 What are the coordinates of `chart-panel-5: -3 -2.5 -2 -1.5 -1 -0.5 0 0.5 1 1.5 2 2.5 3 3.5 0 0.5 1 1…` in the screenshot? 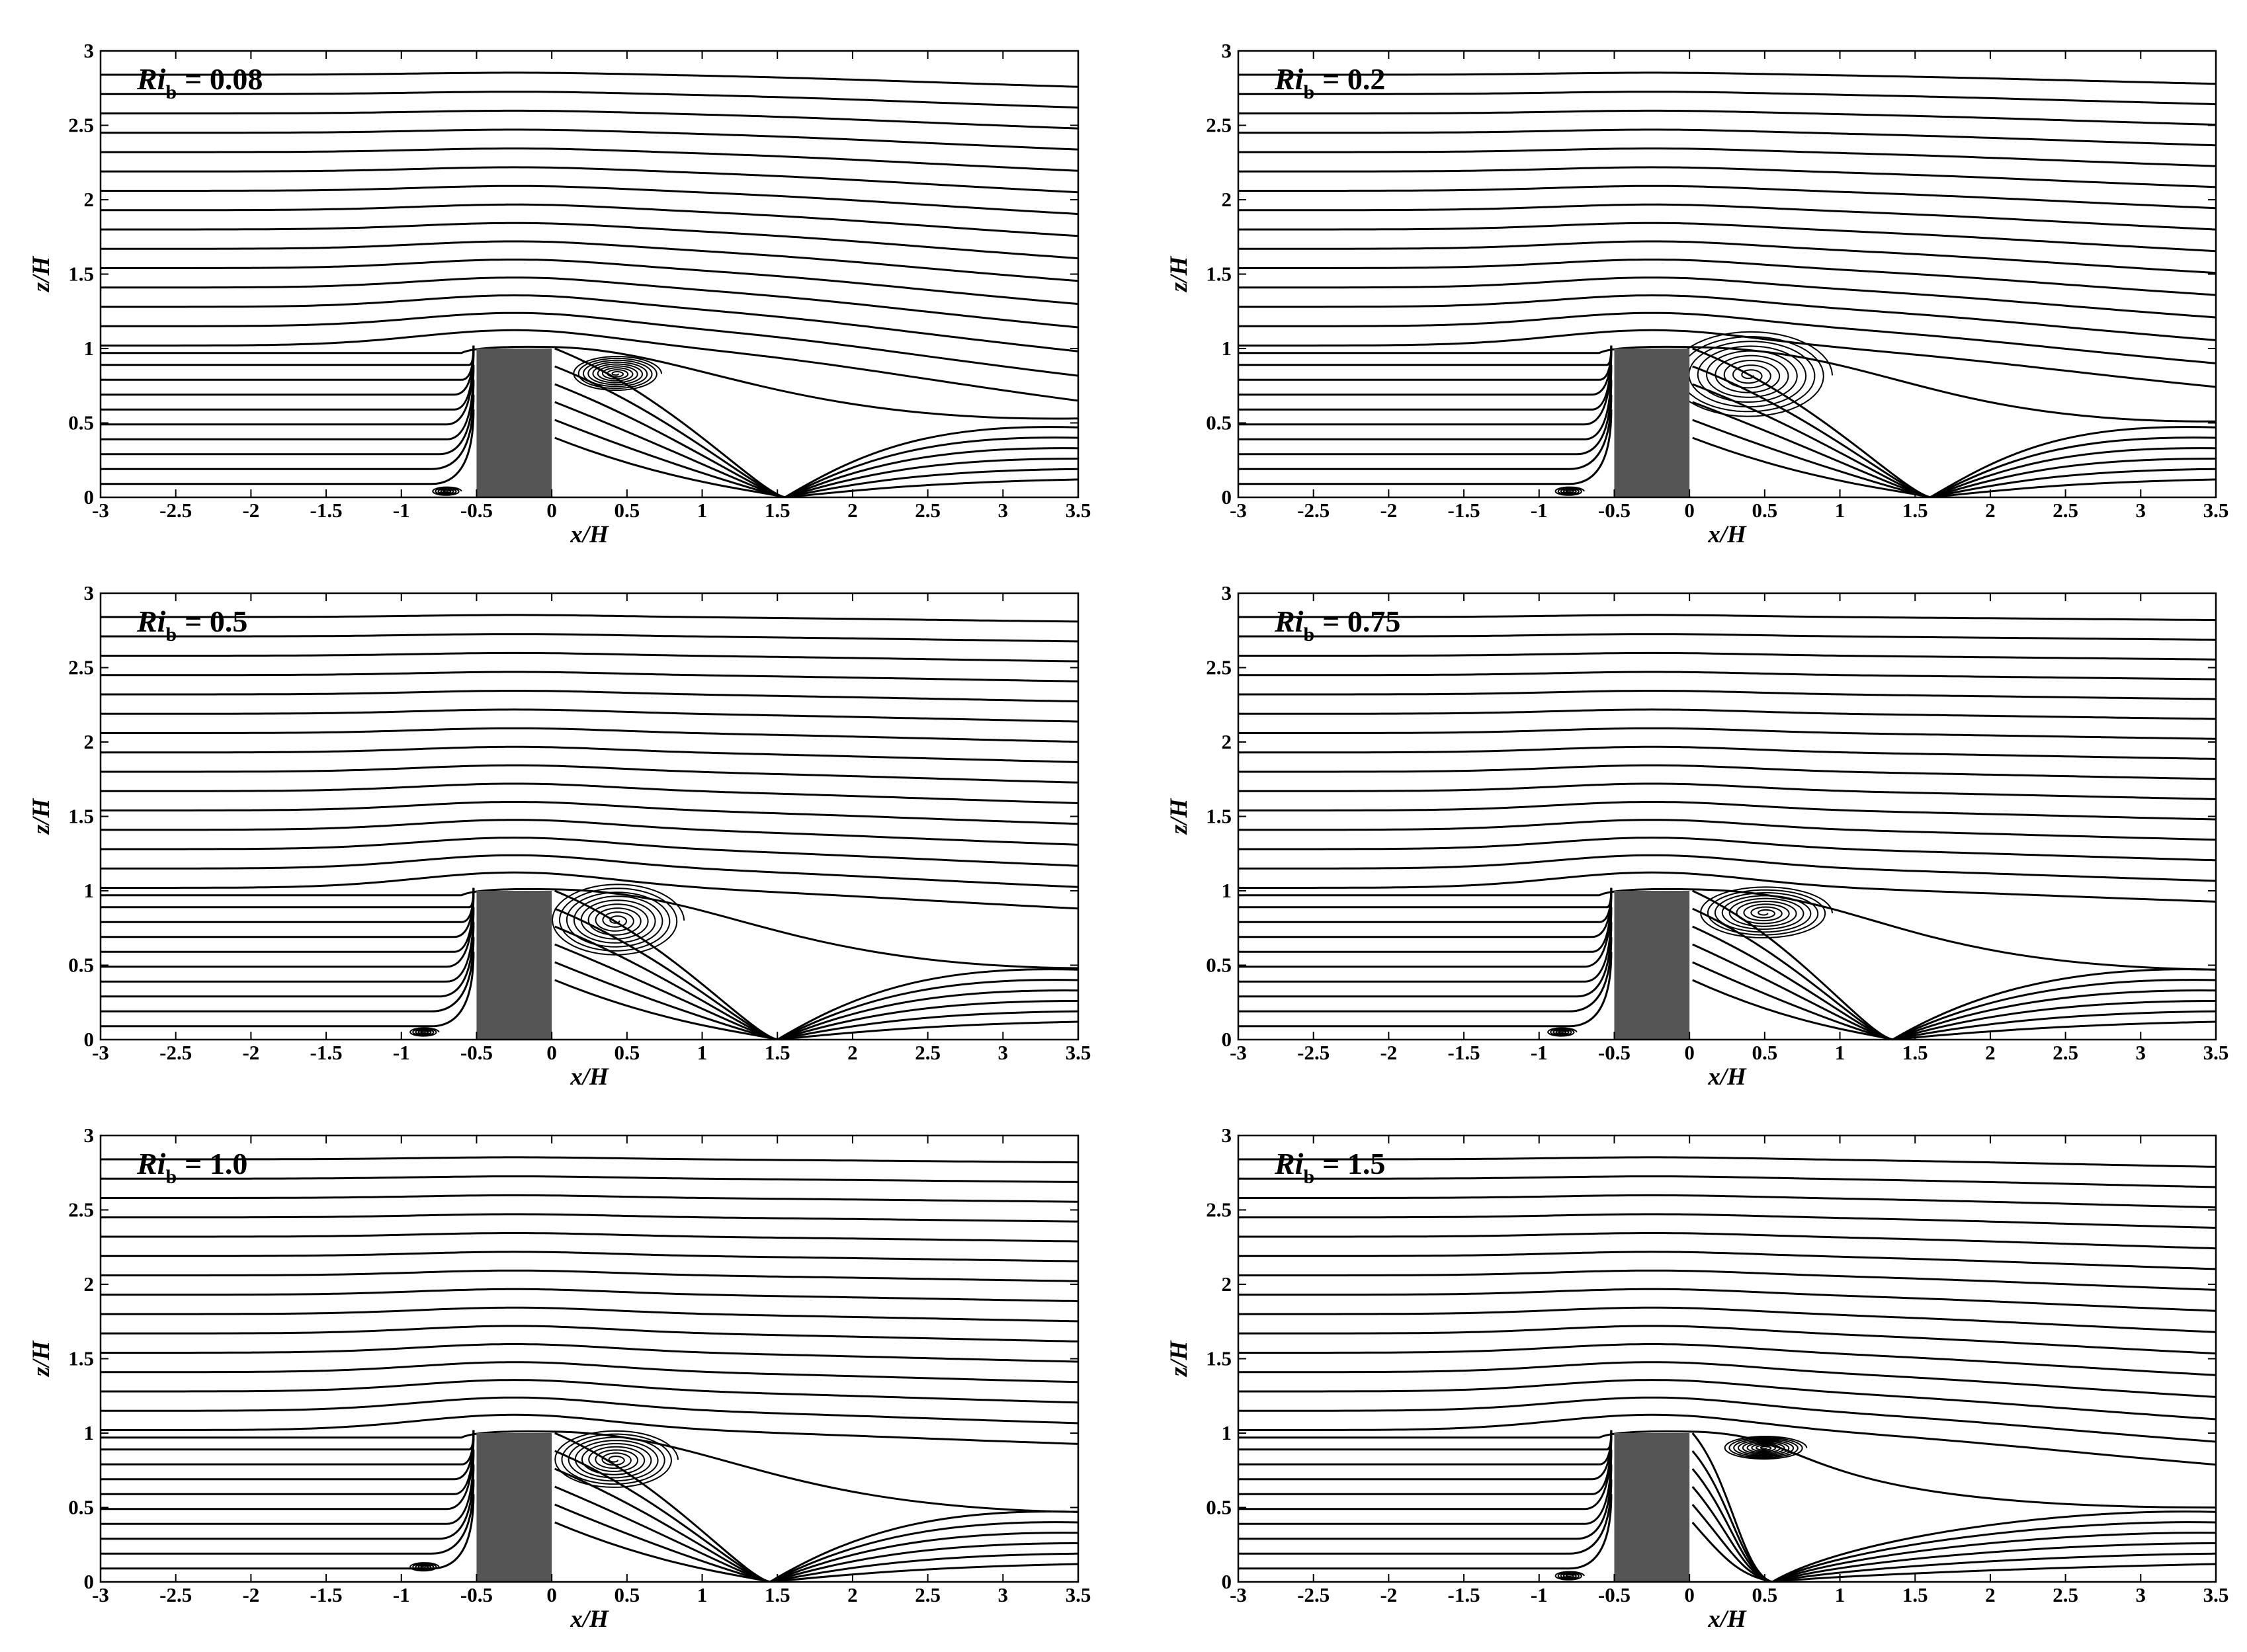 It's located at (559, 1378).